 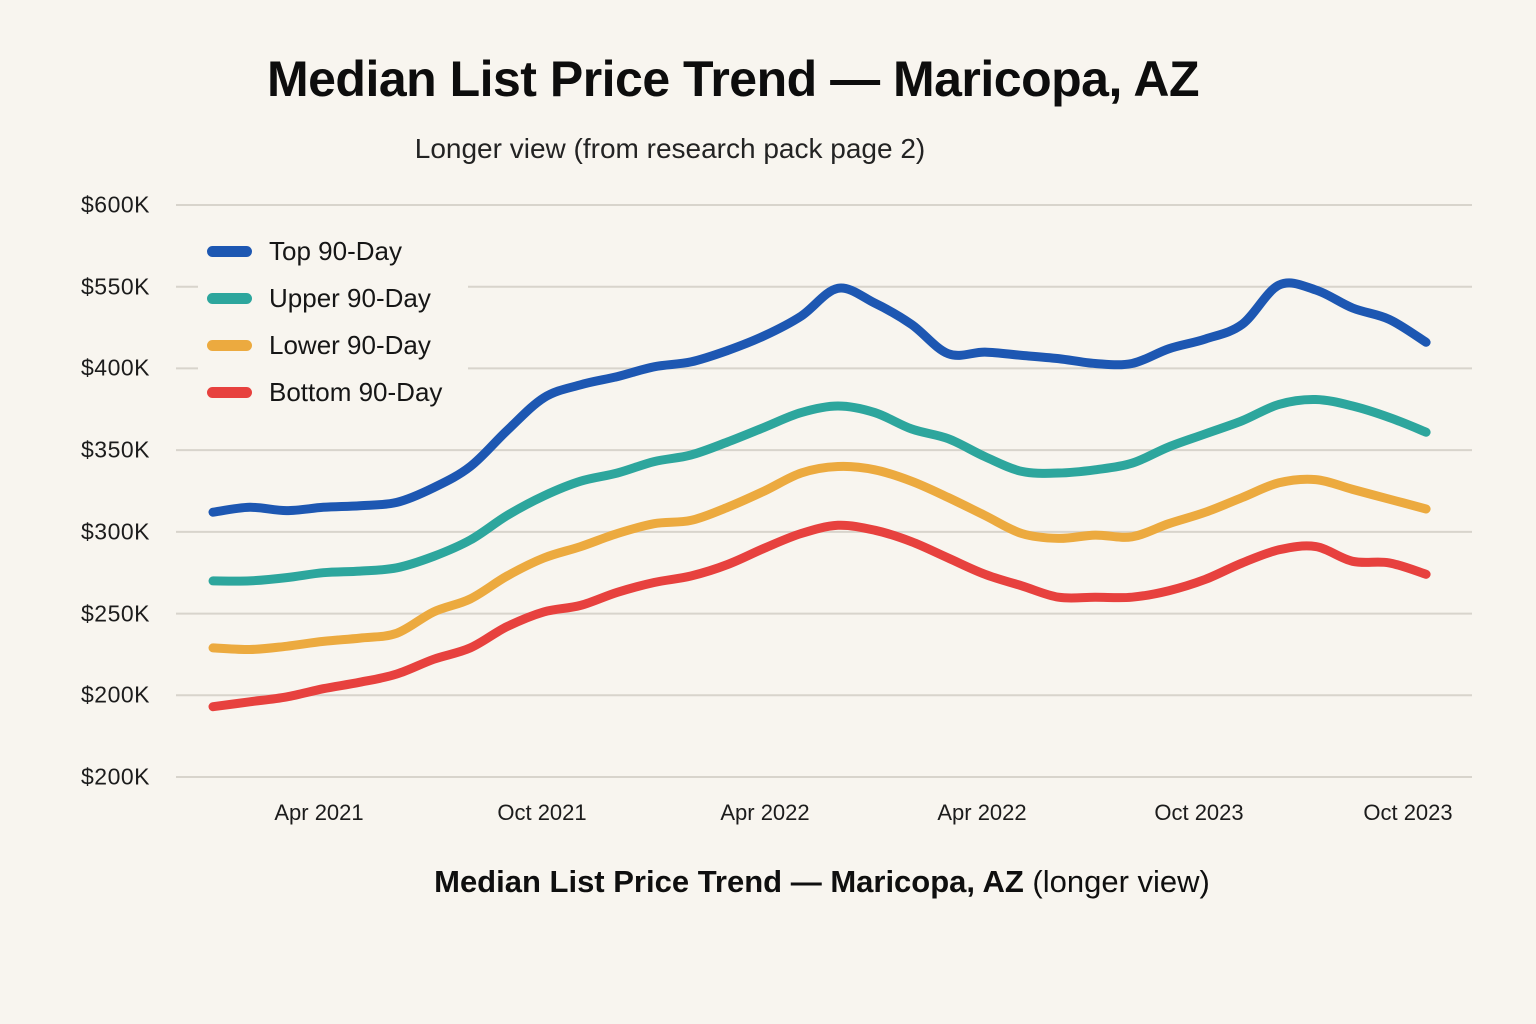 I want to click on y-tick-label: $550K, so click(x=115, y=286).